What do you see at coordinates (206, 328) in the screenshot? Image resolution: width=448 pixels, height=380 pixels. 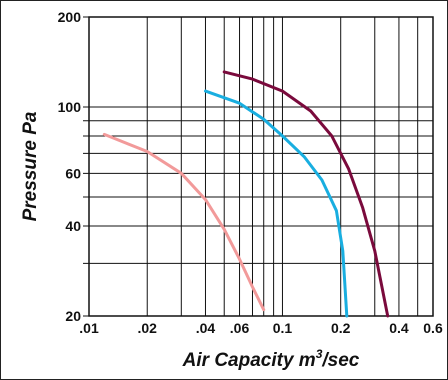 I see `x-tick-label: .04` at bounding box center [206, 328].